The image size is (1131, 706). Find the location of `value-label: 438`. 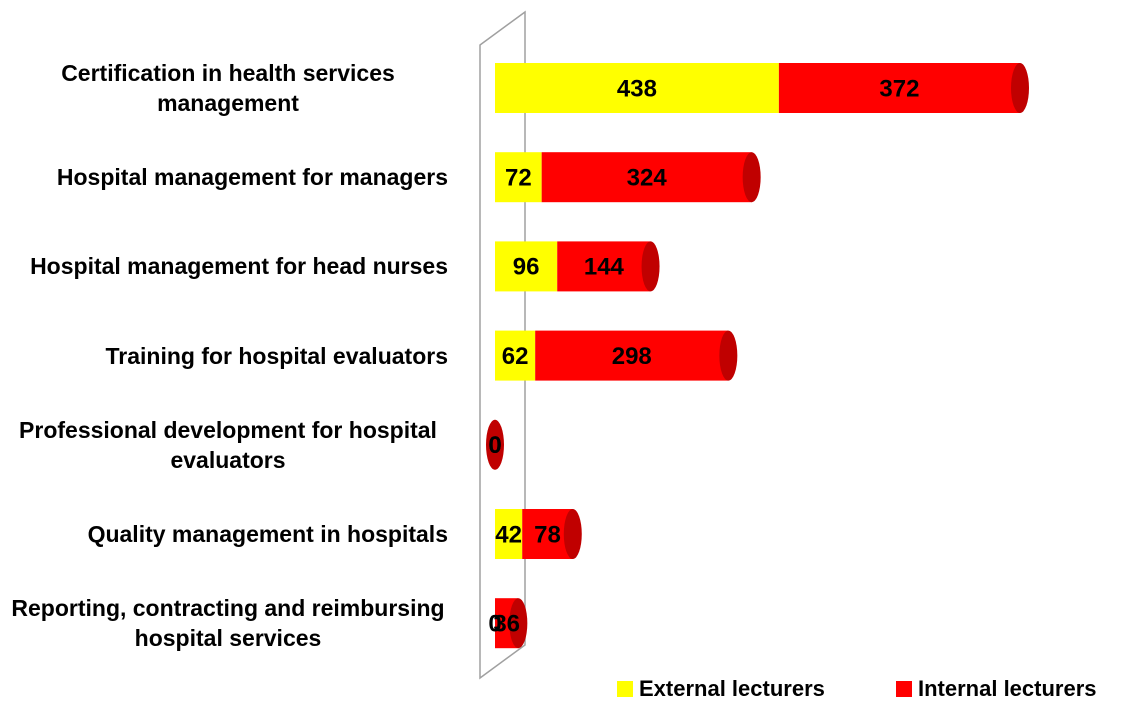

value-label: 438 is located at coordinates (637, 88).